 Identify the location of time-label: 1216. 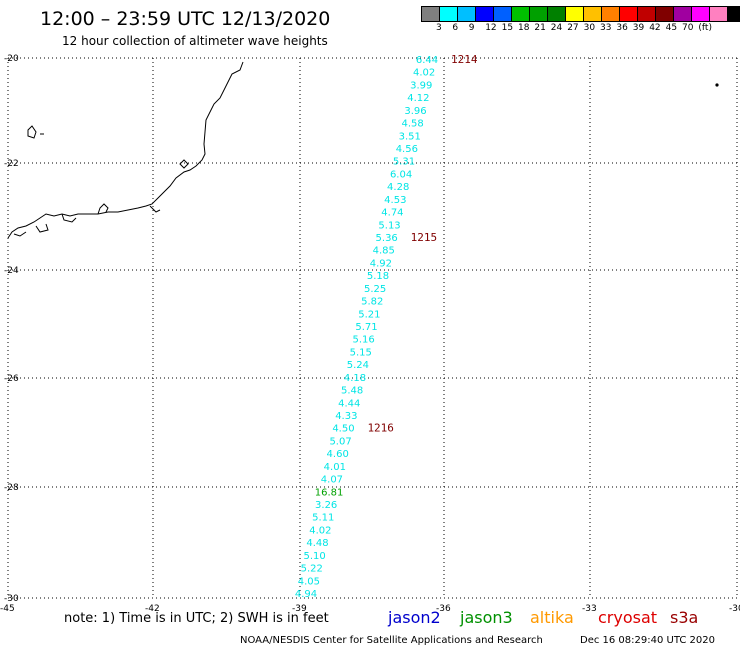
(380, 428).